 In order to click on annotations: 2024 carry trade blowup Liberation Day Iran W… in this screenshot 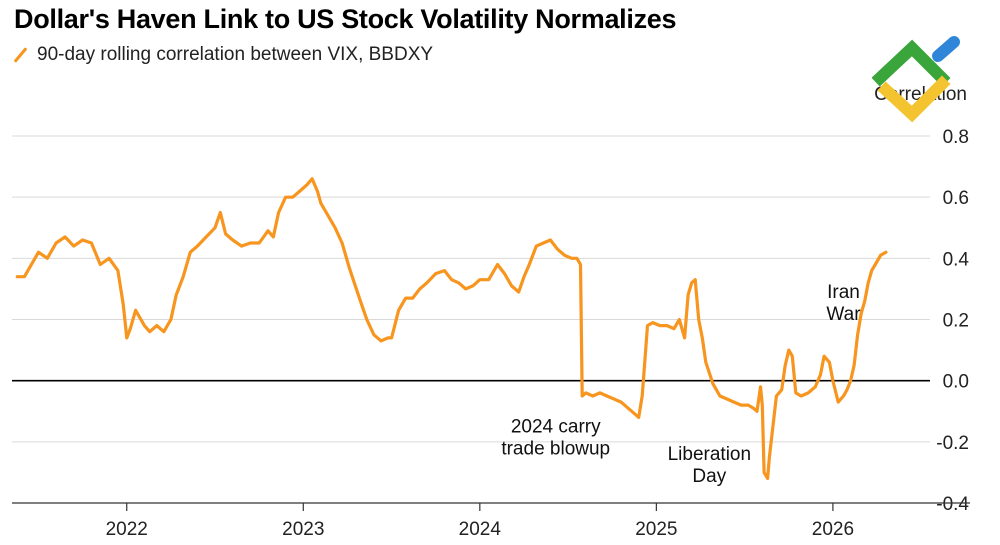, I will do `click(681, 384)`.